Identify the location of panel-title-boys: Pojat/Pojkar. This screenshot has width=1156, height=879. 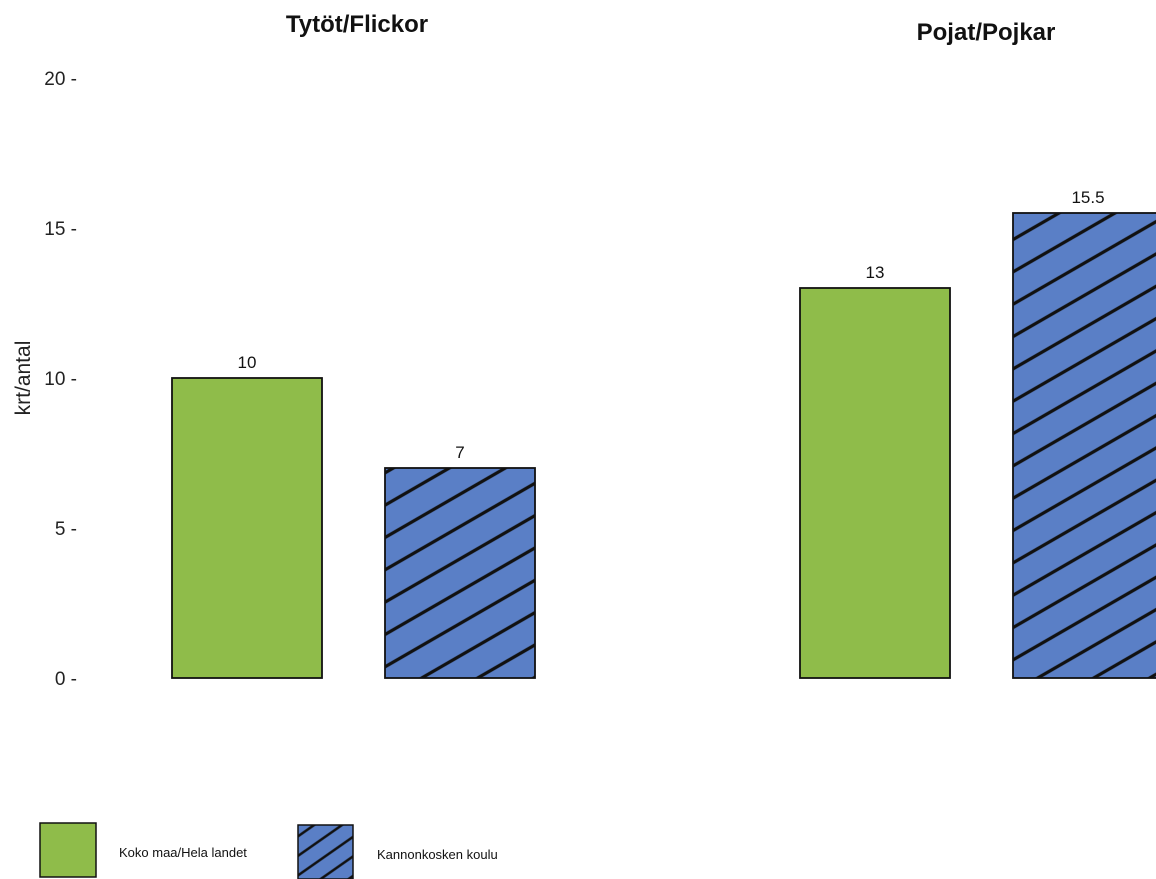
(986, 32).